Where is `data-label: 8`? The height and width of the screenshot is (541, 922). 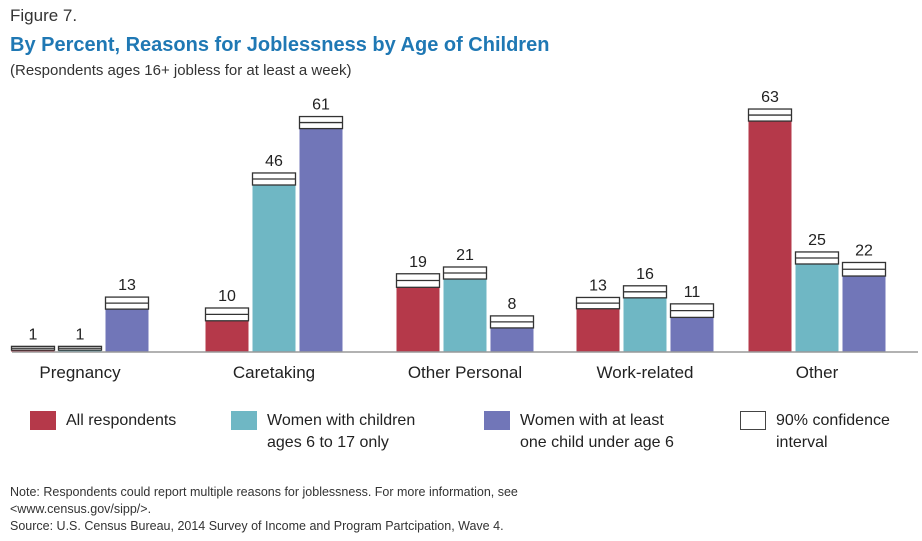 data-label: 8 is located at coordinates (512, 304).